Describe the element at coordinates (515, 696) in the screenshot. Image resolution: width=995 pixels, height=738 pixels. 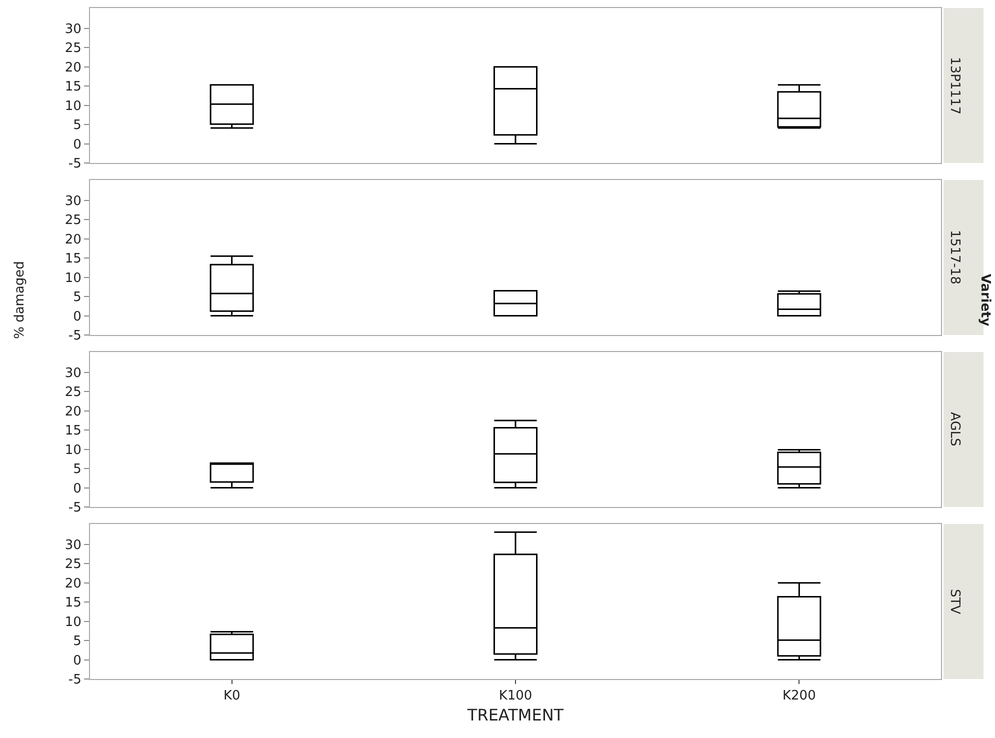
I see `x-tick-label: K100` at that location.